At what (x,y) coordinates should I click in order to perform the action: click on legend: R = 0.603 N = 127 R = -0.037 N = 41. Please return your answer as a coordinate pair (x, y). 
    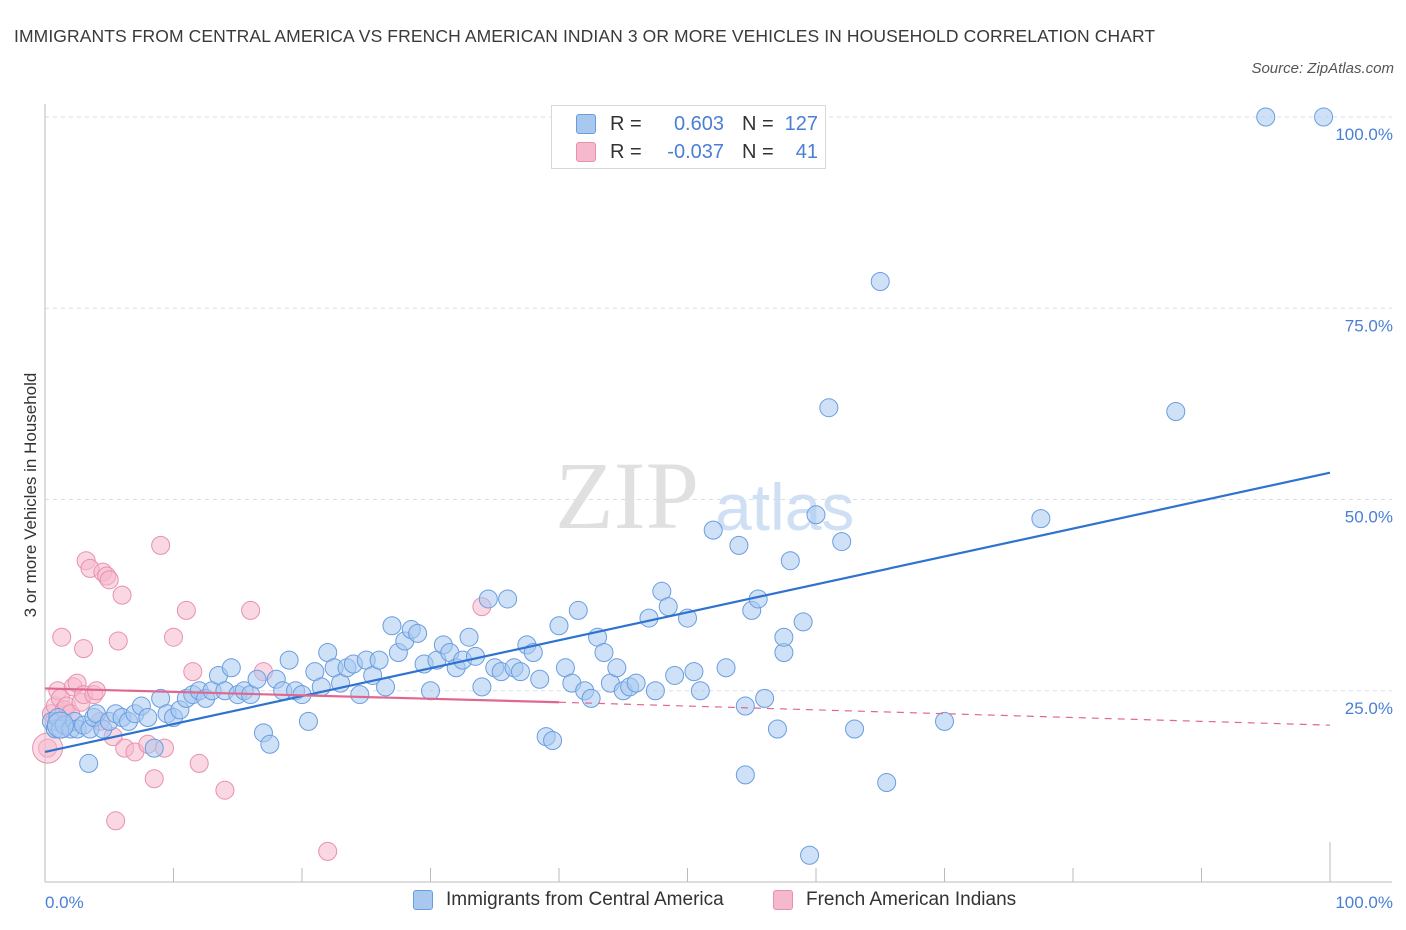
    Looking at the image, I should click on (688, 137).